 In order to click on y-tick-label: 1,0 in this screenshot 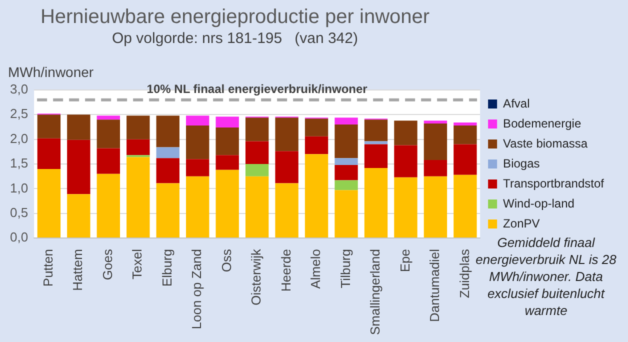, I will do `click(19, 188)`.